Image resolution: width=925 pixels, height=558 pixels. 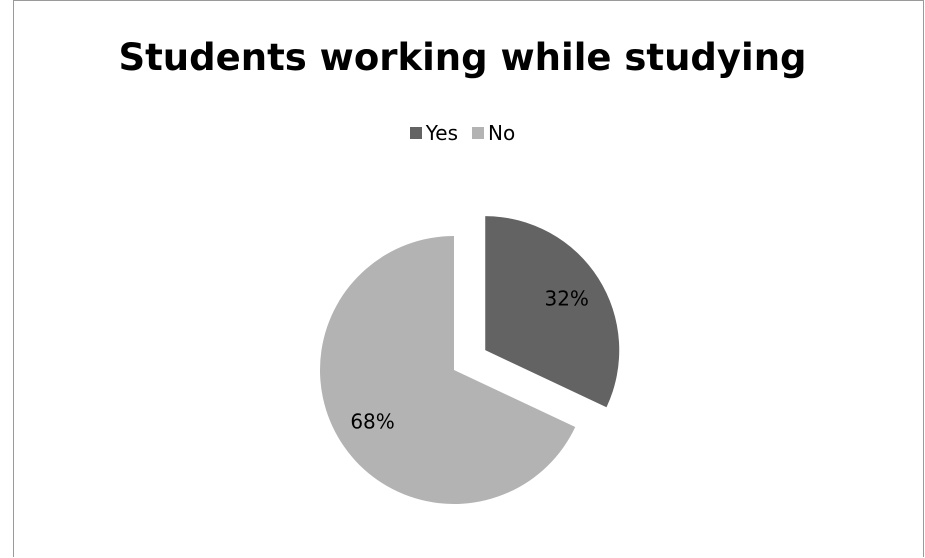 What do you see at coordinates (442, 133) in the screenshot?
I see `legend-label-yes: Yes` at bounding box center [442, 133].